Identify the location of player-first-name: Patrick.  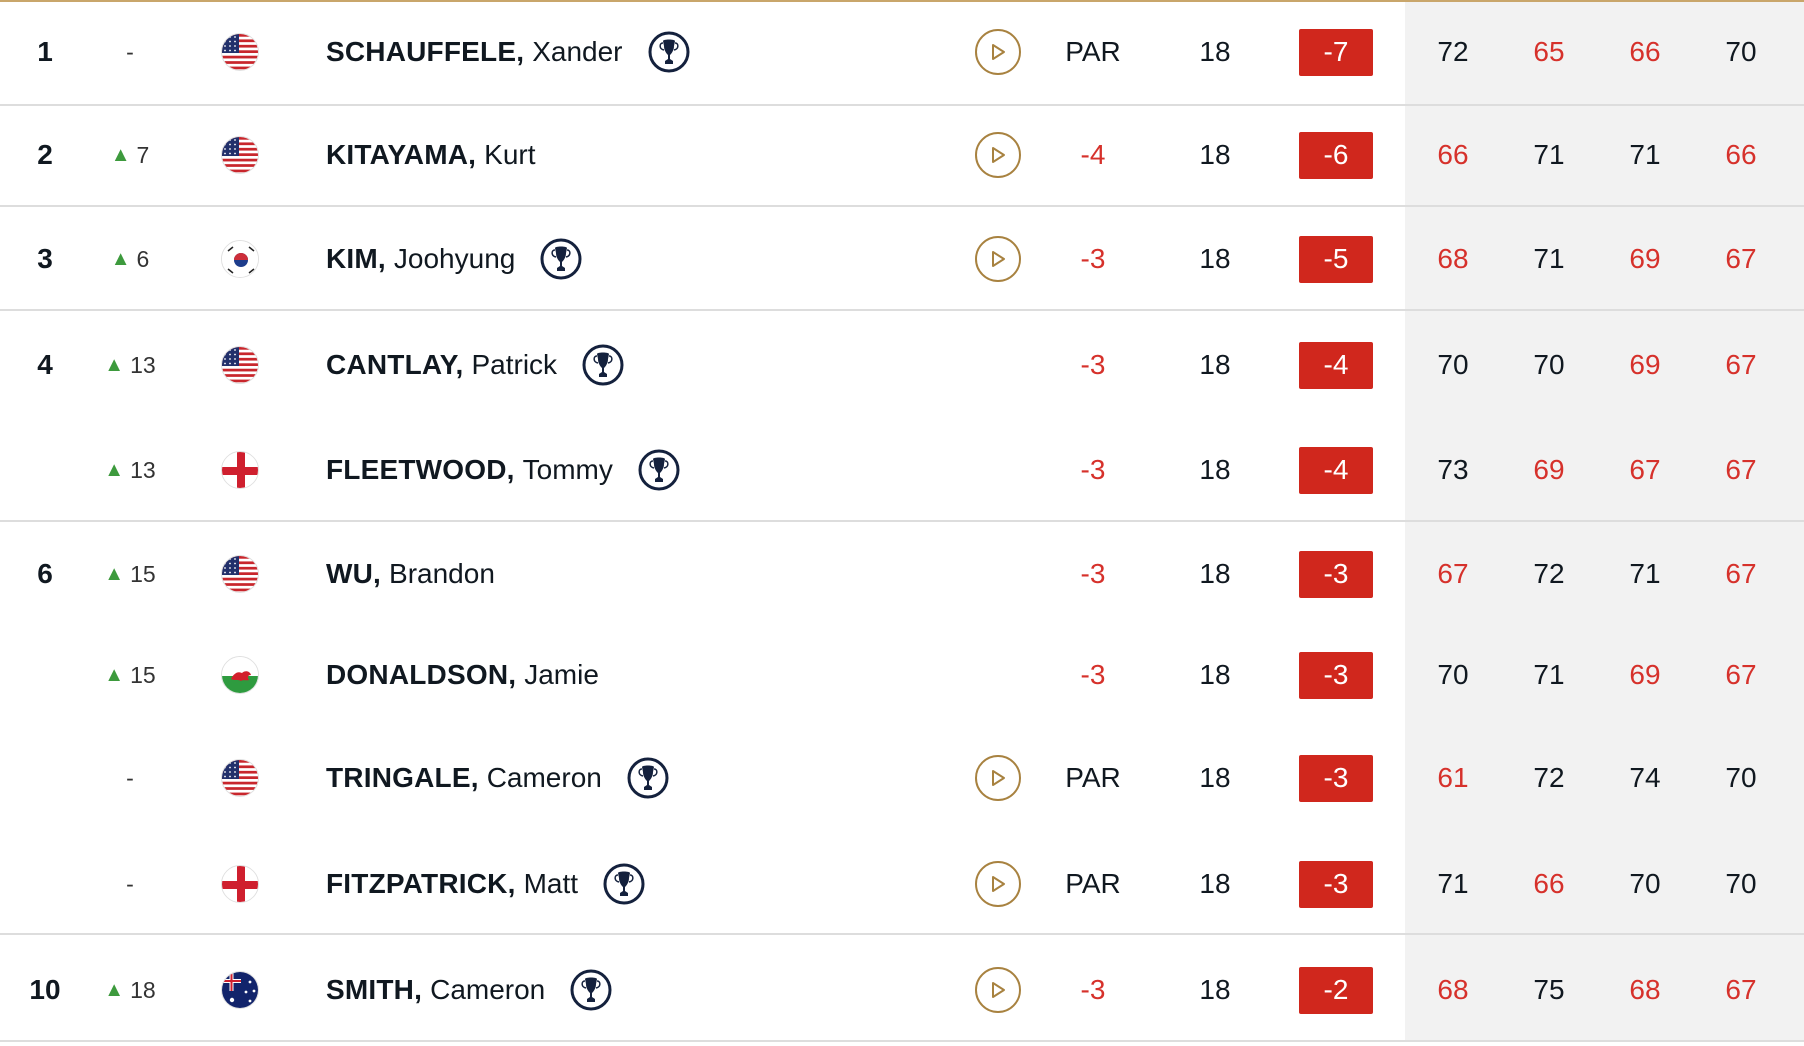
(514, 364).